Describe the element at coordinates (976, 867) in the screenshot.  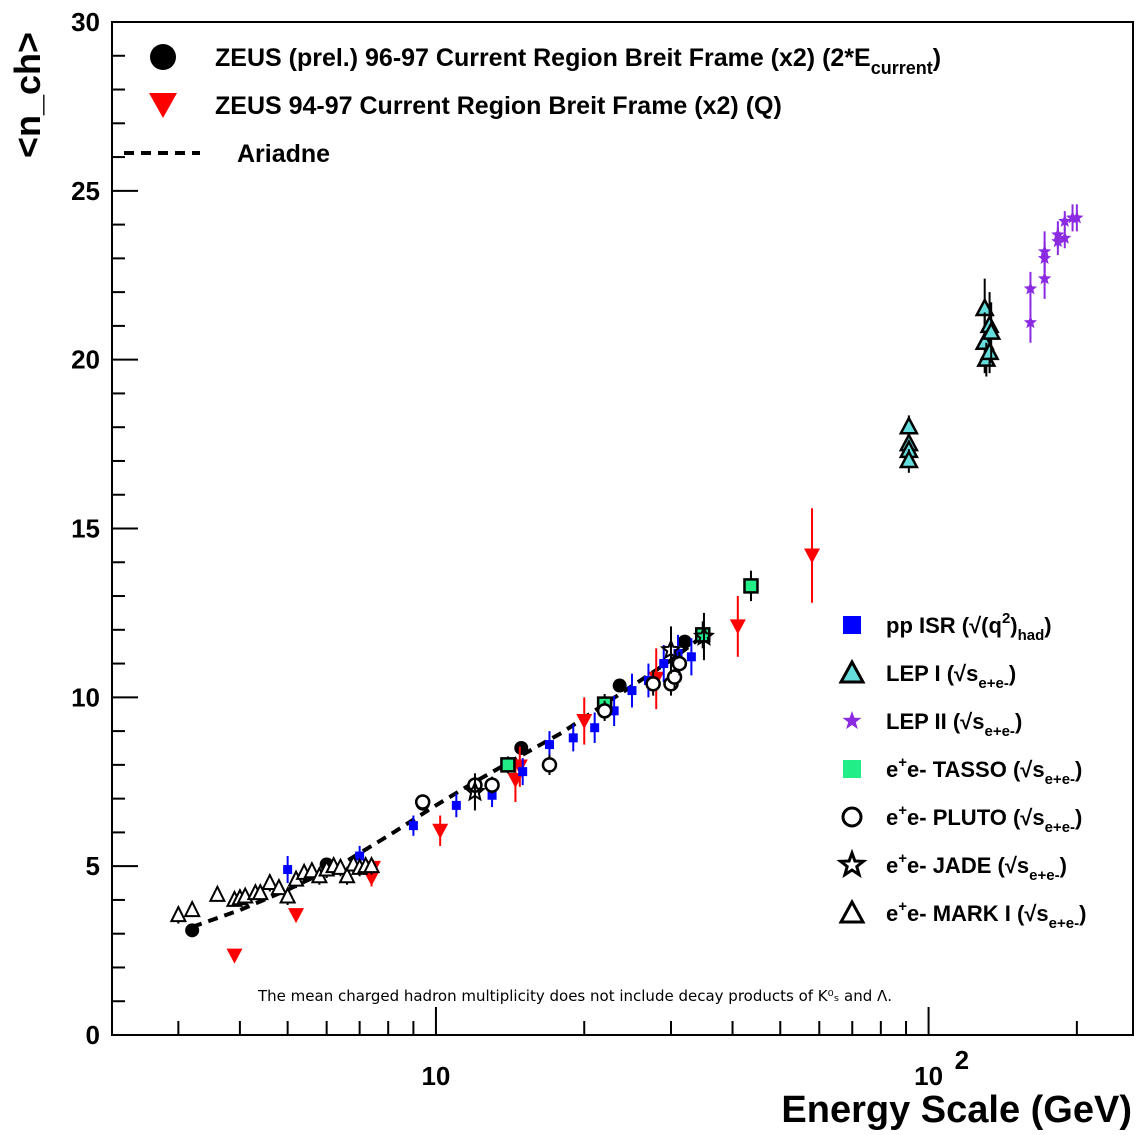
I see `legend-label-jade: e+e- JADE (√se+e-)` at that location.